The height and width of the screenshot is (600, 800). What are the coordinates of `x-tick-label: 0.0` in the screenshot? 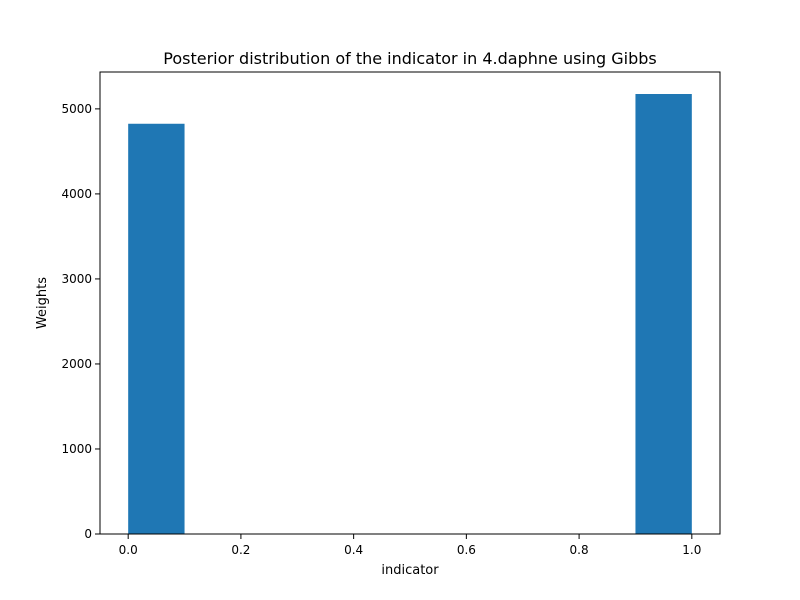 It's located at (128, 550).